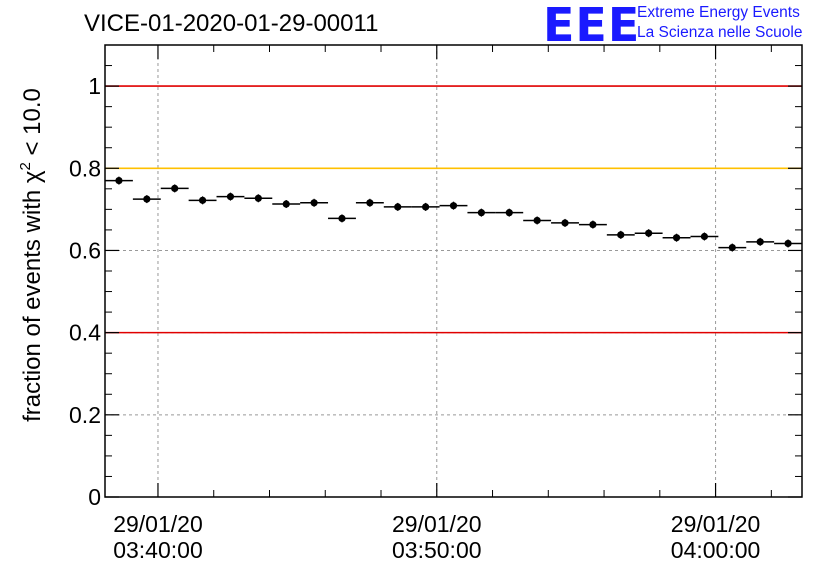  I want to click on eee-logo-mark: EEE, so click(592, 26).